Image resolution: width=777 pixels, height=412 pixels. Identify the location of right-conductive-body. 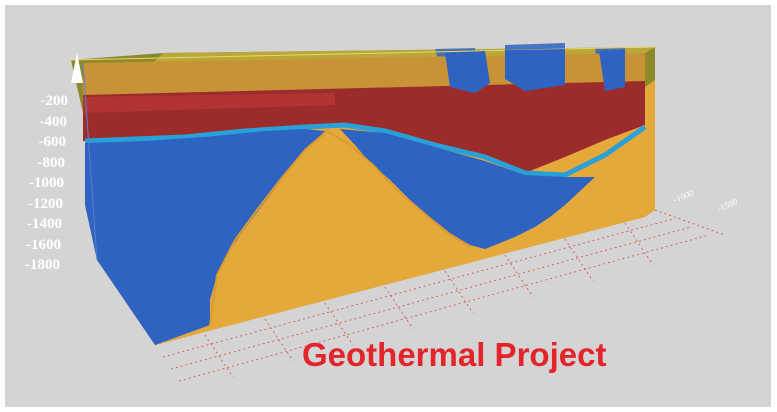
(467, 189).